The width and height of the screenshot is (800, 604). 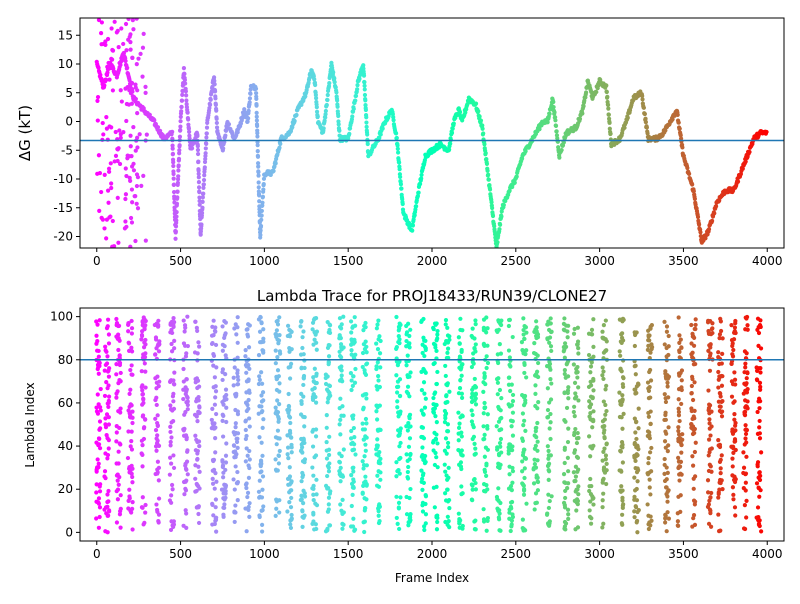 I want to click on dg-ytick-label: 5, so click(x=69, y=93).